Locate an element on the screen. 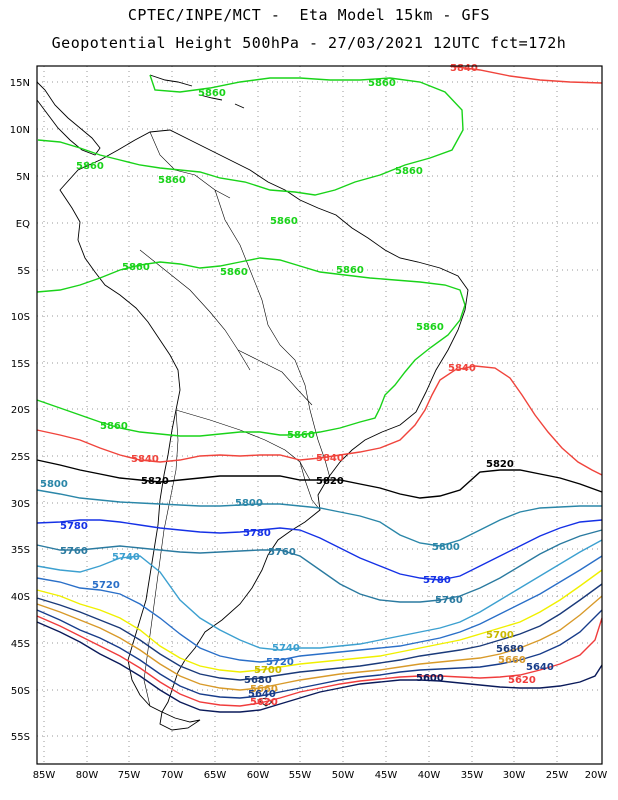  label-5660-a: 5660 is located at coordinates (512, 660).